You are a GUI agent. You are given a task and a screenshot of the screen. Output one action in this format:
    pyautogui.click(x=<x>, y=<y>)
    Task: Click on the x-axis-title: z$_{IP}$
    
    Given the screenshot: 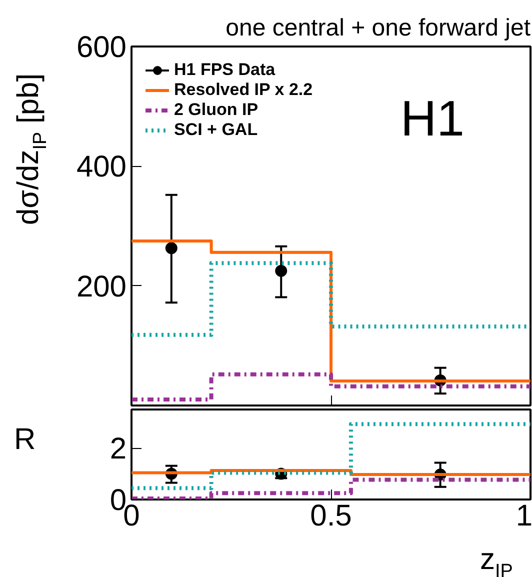 What is the action you would take?
    pyautogui.click(x=496, y=559)
    